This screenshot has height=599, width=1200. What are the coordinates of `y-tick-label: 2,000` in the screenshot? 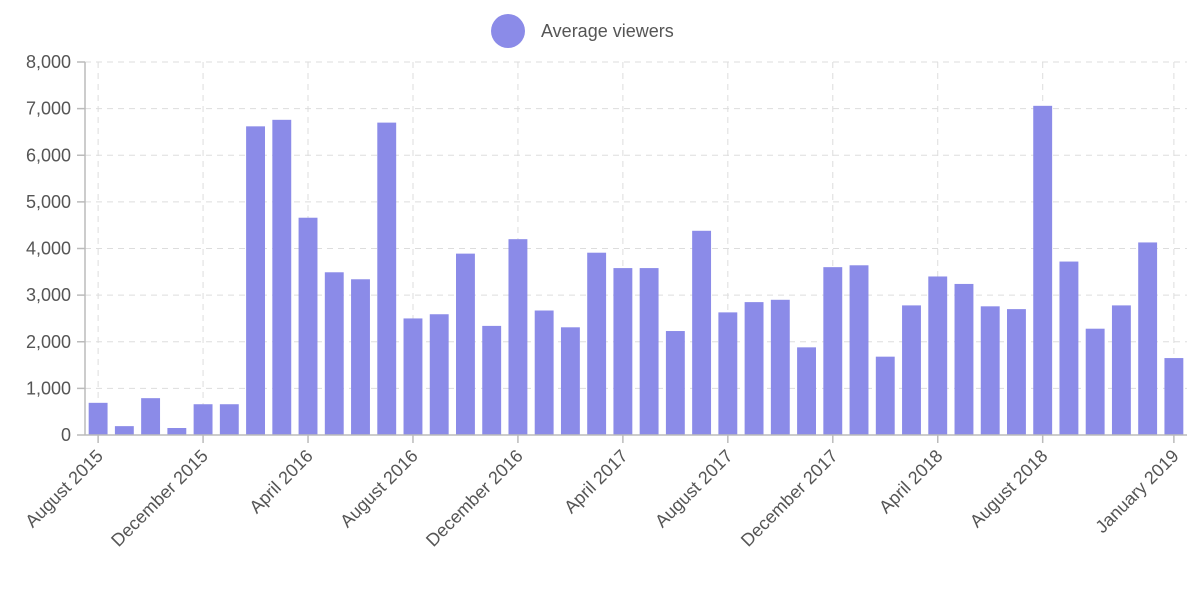 It's located at (48, 342).